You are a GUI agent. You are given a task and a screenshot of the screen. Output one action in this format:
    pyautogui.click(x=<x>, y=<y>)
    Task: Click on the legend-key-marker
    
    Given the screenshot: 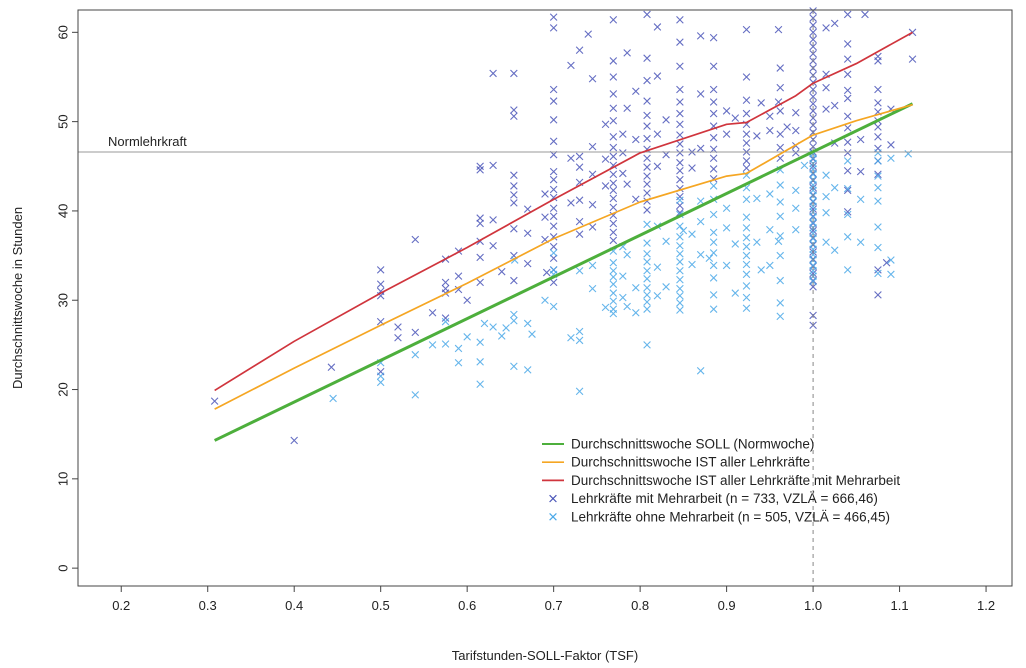 What is the action you would take?
    pyautogui.click(x=553, y=498)
    